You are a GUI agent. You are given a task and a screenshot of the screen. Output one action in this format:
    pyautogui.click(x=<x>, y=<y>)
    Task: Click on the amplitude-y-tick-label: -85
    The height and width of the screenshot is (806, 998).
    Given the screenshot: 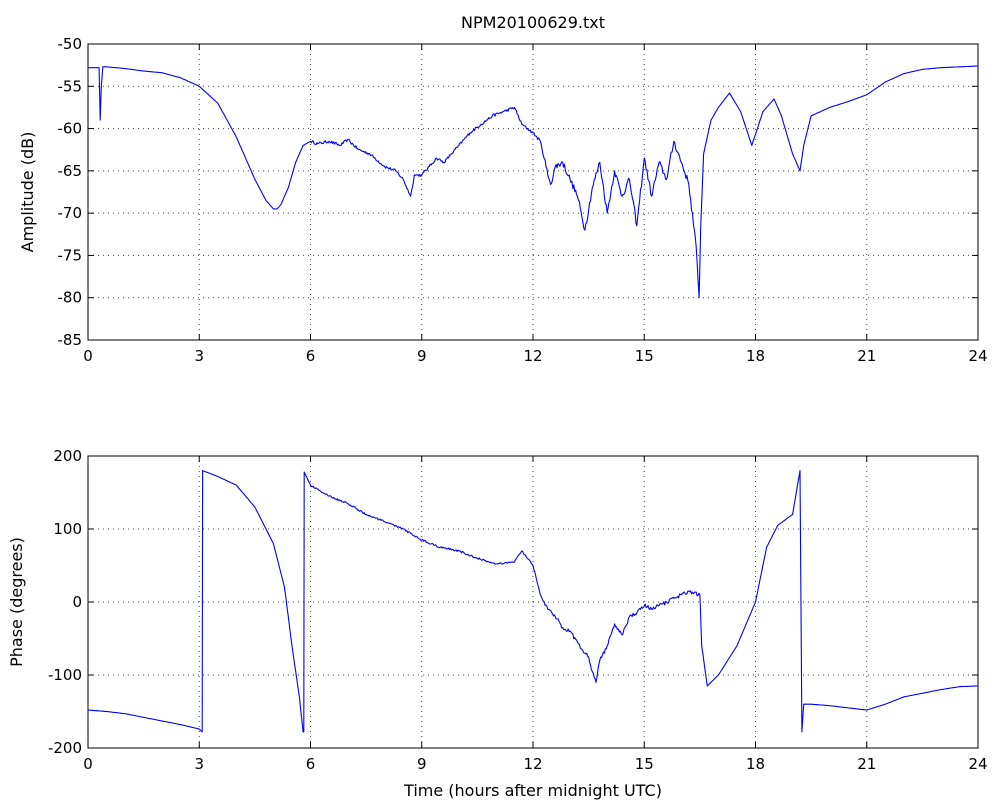 What is the action you would take?
    pyautogui.click(x=70, y=340)
    